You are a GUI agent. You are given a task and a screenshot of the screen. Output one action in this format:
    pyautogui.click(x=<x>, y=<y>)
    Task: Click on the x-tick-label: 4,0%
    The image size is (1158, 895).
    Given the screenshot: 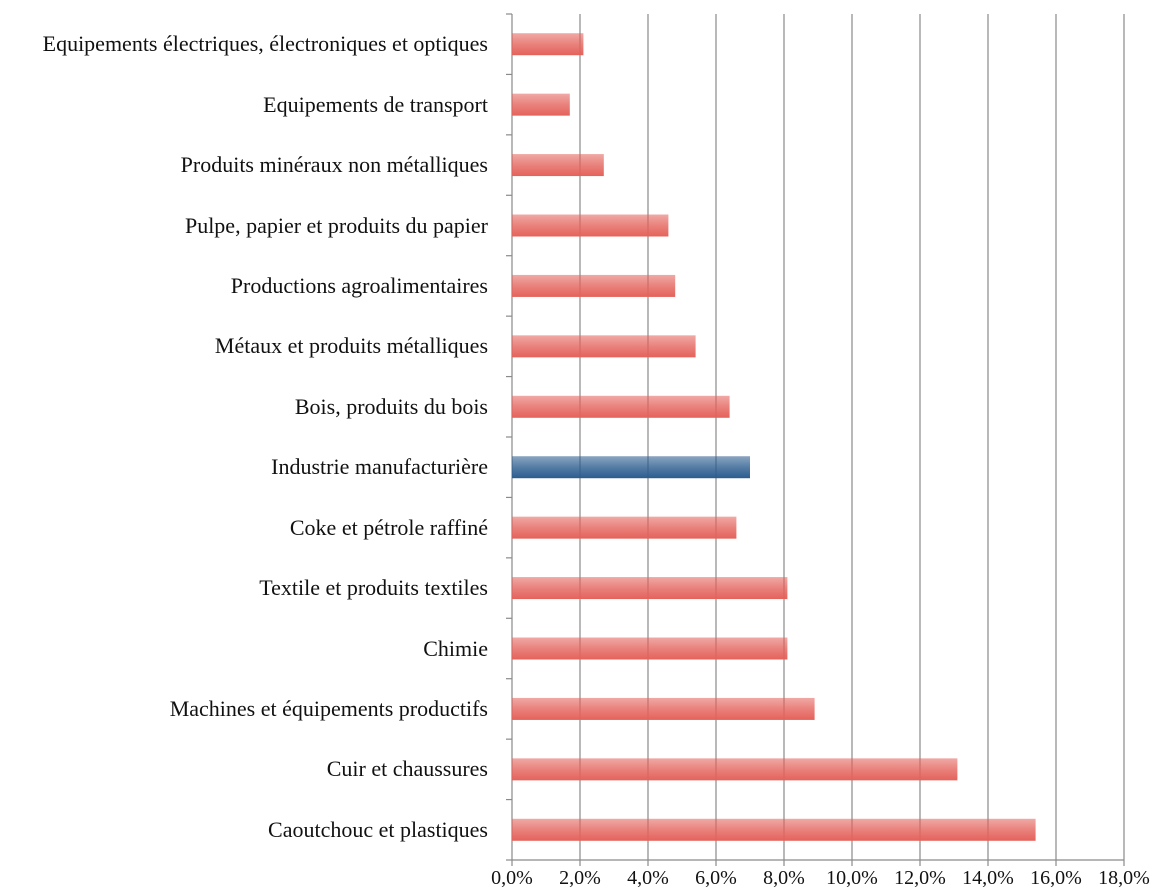 What is the action you would take?
    pyautogui.click(x=648, y=878)
    